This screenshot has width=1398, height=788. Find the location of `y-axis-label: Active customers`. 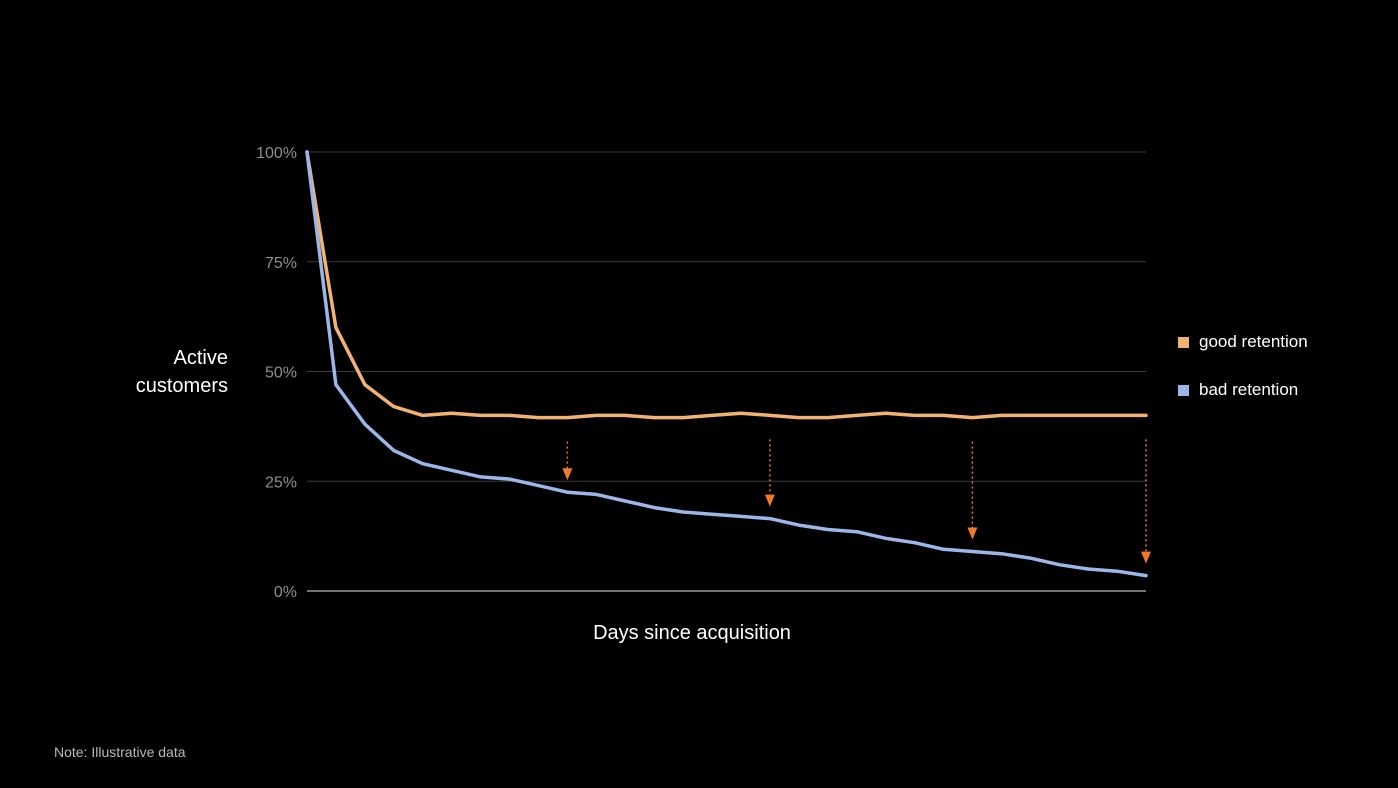

y-axis-label: Active customers is located at coordinates (181, 372).